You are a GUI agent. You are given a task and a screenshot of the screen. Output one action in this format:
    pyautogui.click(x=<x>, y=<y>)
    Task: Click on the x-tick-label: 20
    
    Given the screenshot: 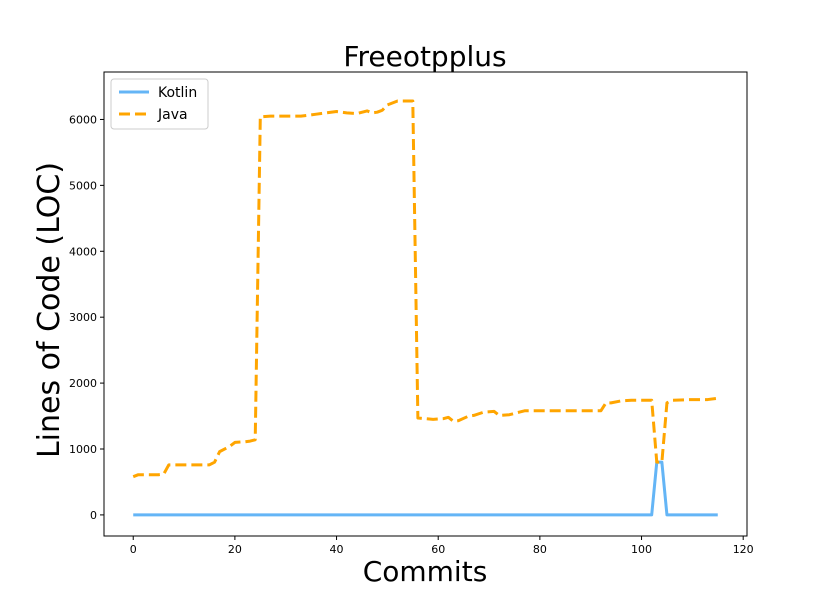 What is the action you would take?
    pyautogui.click(x=235, y=549)
    